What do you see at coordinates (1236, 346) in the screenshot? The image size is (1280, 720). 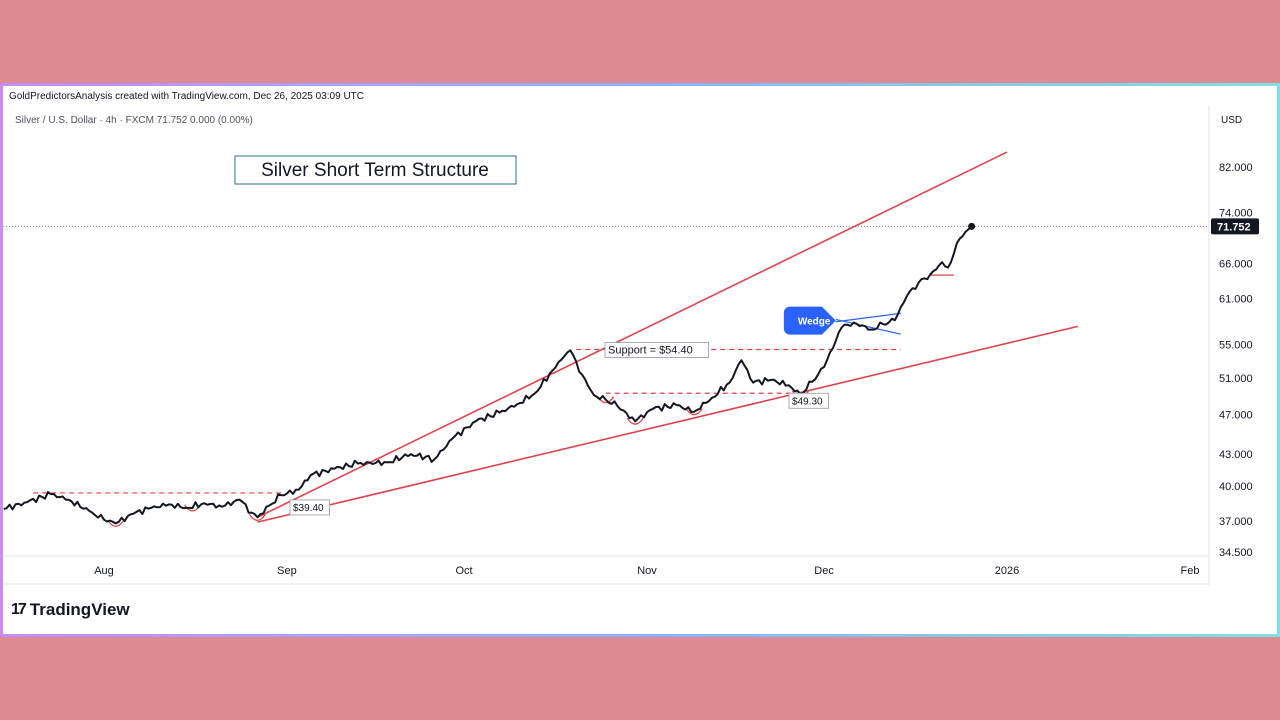 I see `y-tick-label: 55.000` at bounding box center [1236, 346].